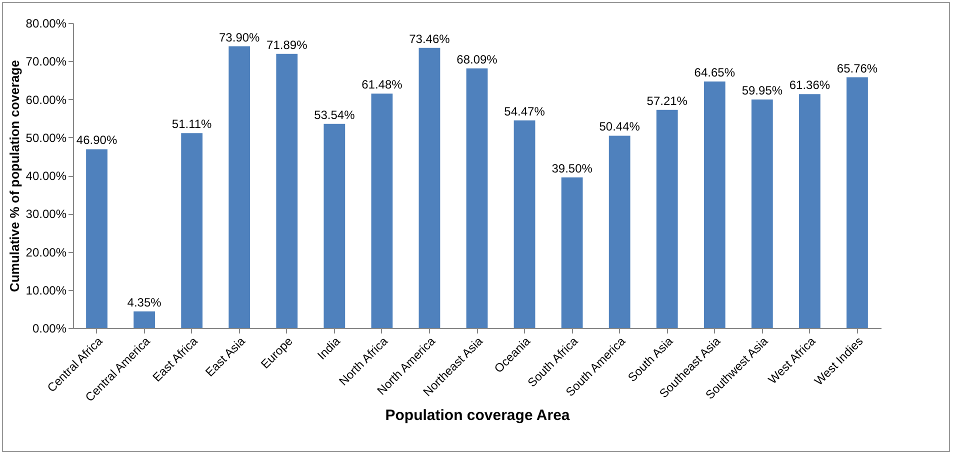  Describe the element at coordinates (192, 124) in the screenshot. I see `data-label: 51.11%` at that location.